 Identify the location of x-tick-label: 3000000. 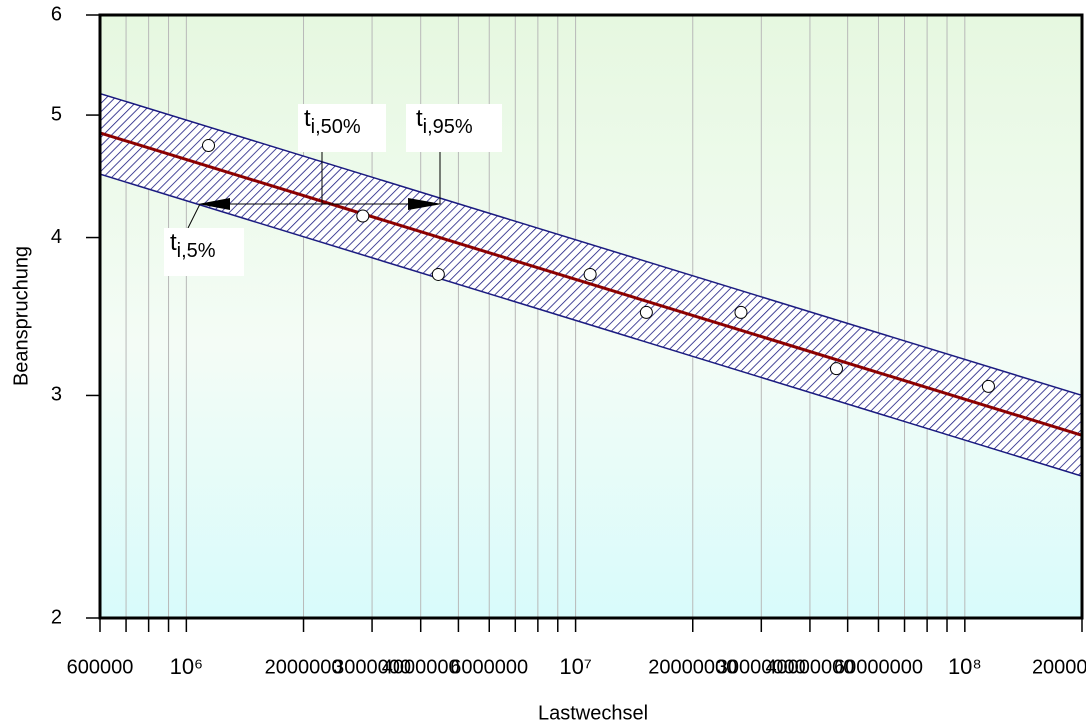
(372, 667).